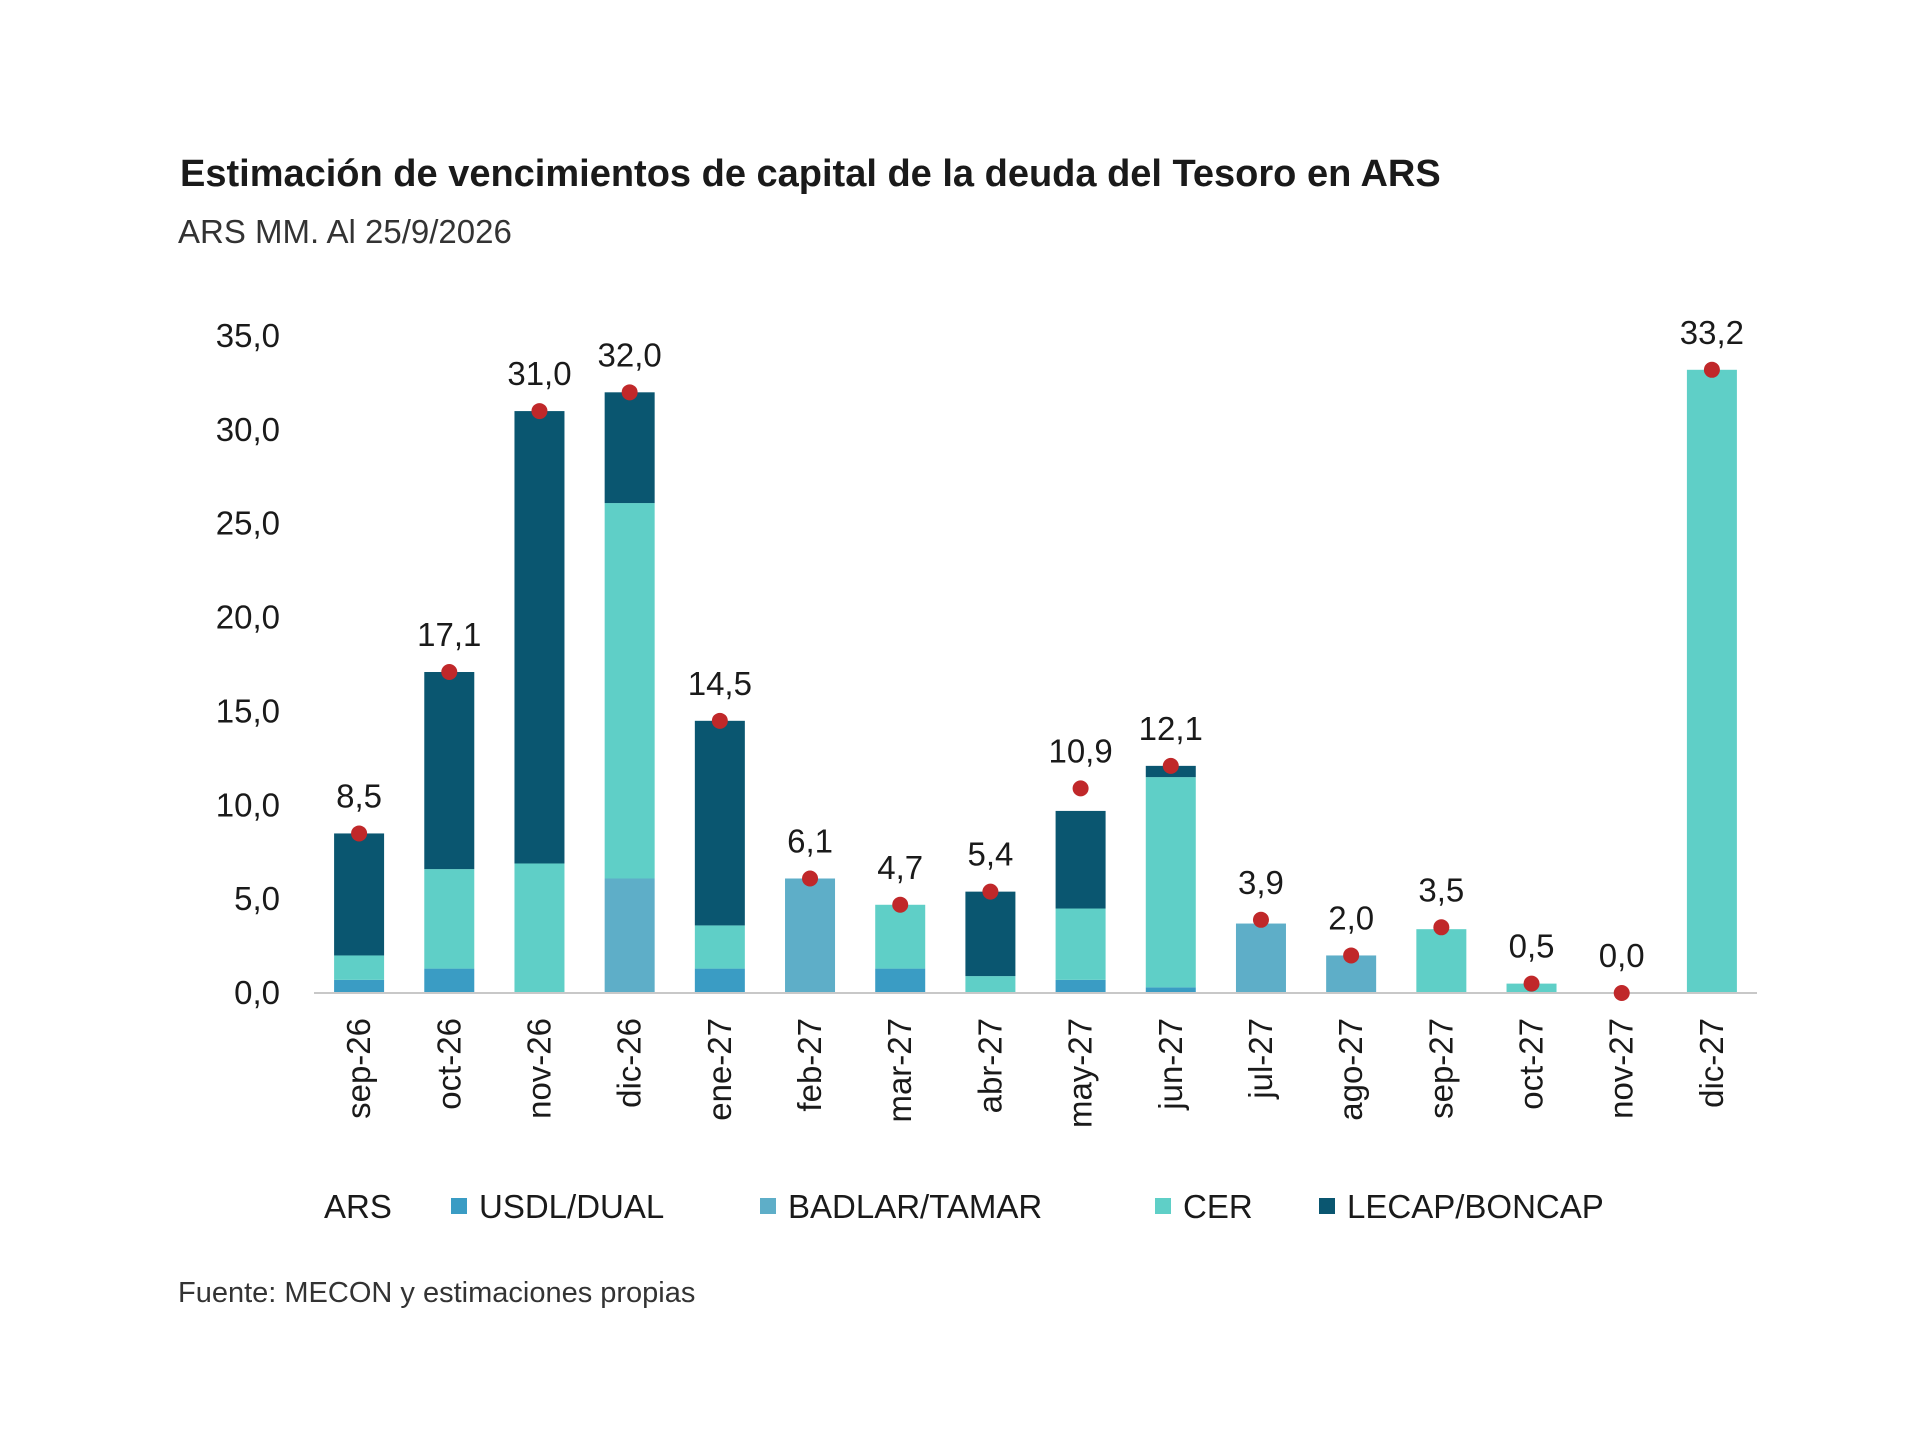  Describe the element at coordinates (720, 683) in the screenshot. I see `data-label: 14,5` at that location.